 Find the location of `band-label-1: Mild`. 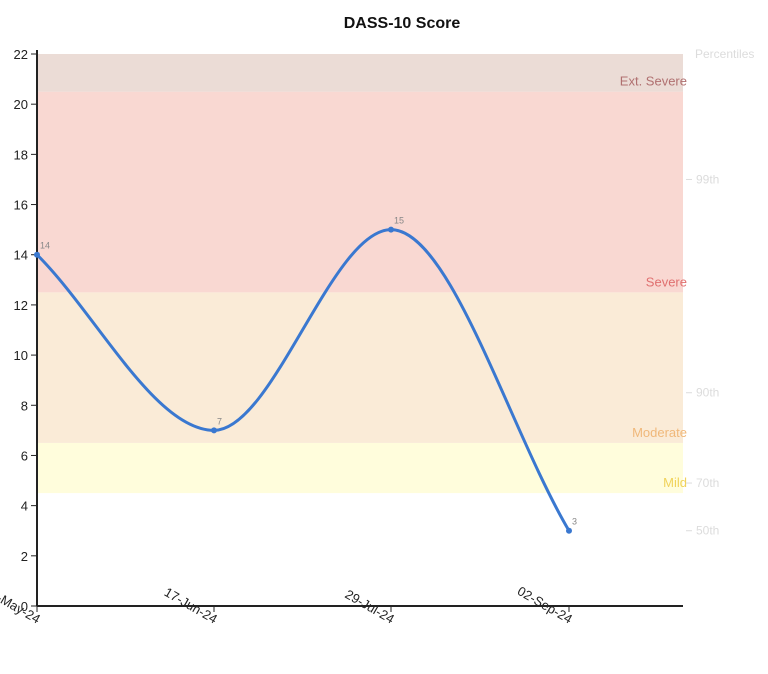

band-label-1: Mild is located at coordinates (675, 482).